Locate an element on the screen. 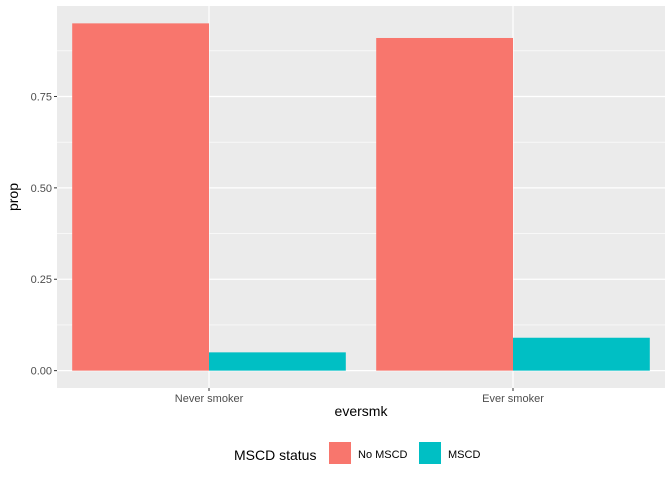 Image resolution: width=672 pixels, height=480 pixels. y-axis-title: prop is located at coordinates (13, 197).